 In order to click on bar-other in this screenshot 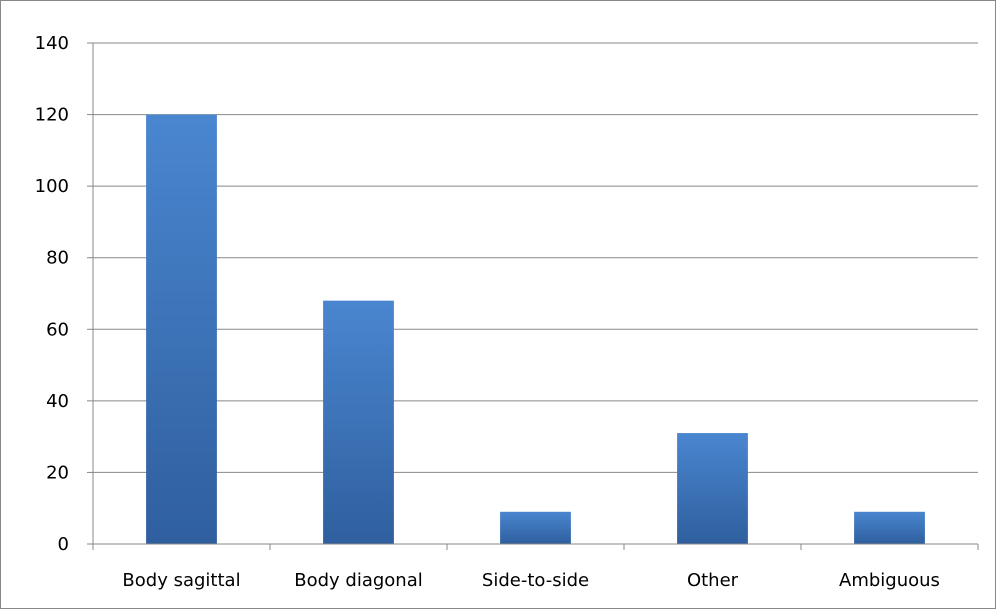, I will do `click(712, 488)`.